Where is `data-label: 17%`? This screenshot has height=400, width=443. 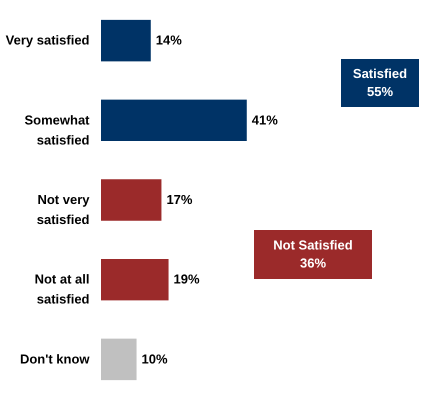
data-label: 17% is located at coordinates (179, 199).